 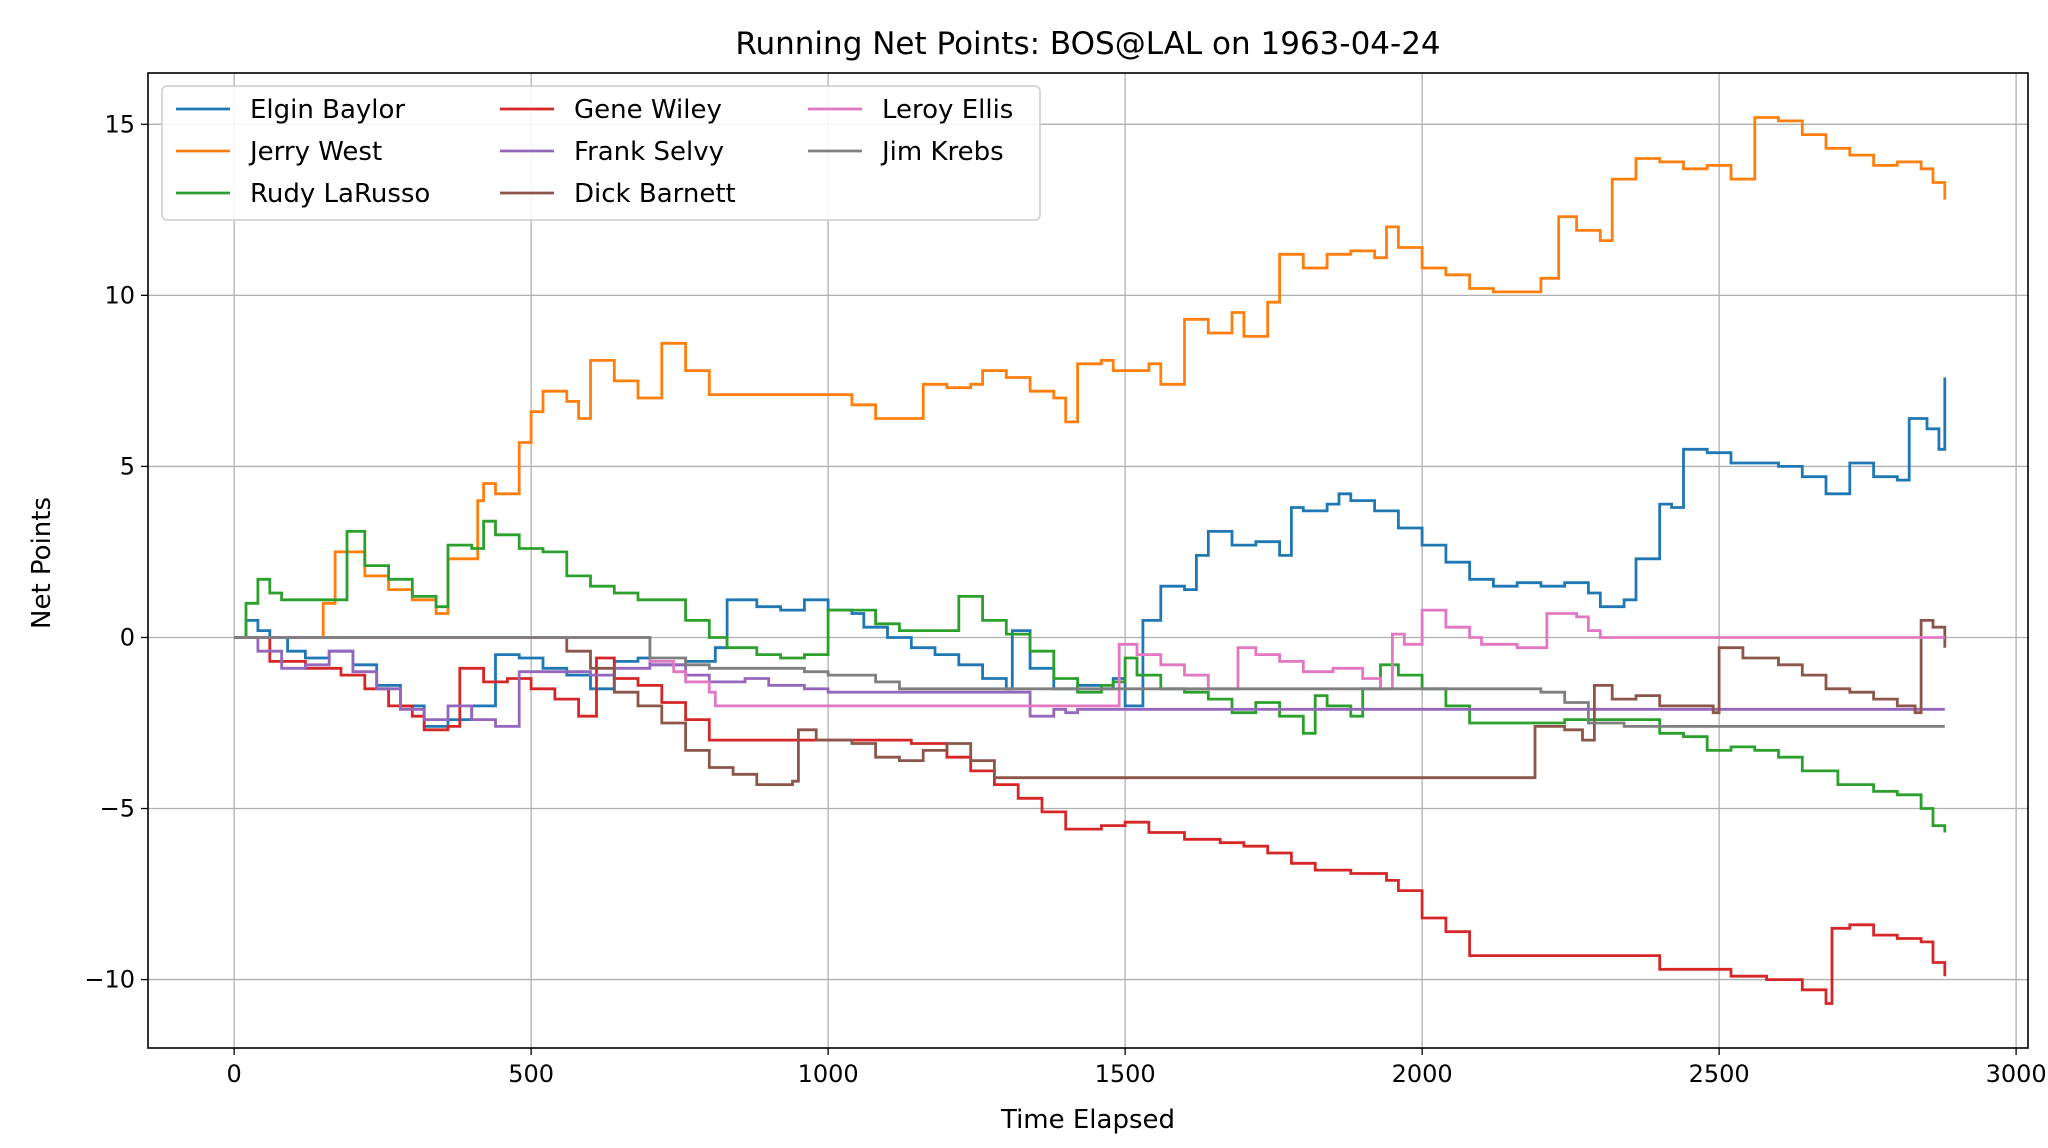 I want to click on x-tick-label: 2500, so click(x=1719, y=1074).